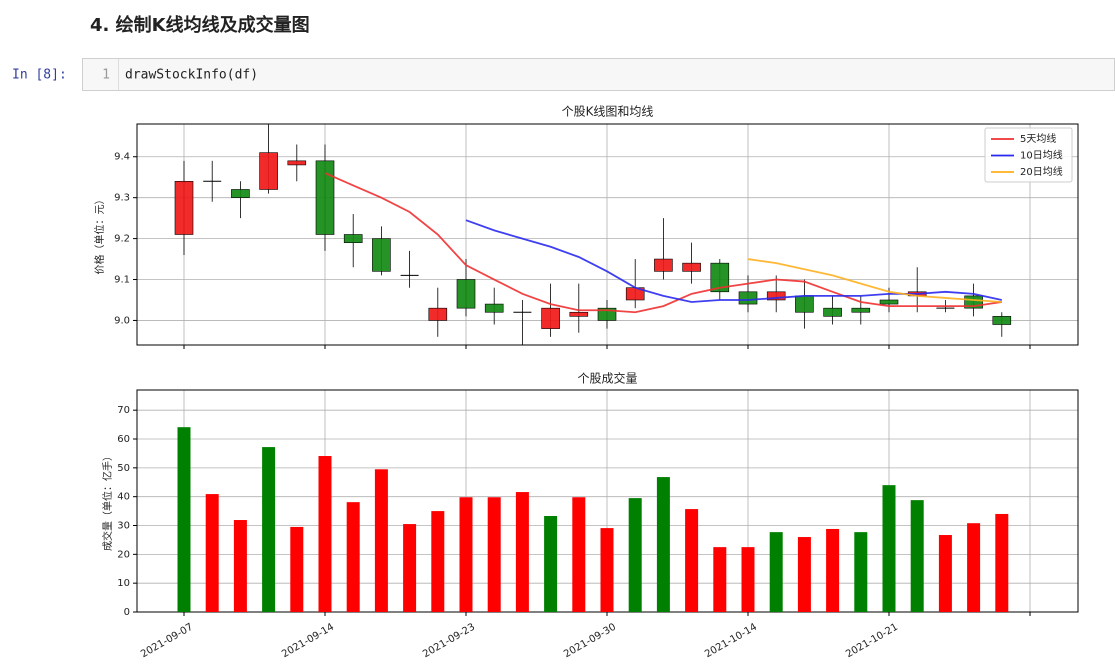  I want to click on code-text: drawStockInfo(df), so click(191, 75).